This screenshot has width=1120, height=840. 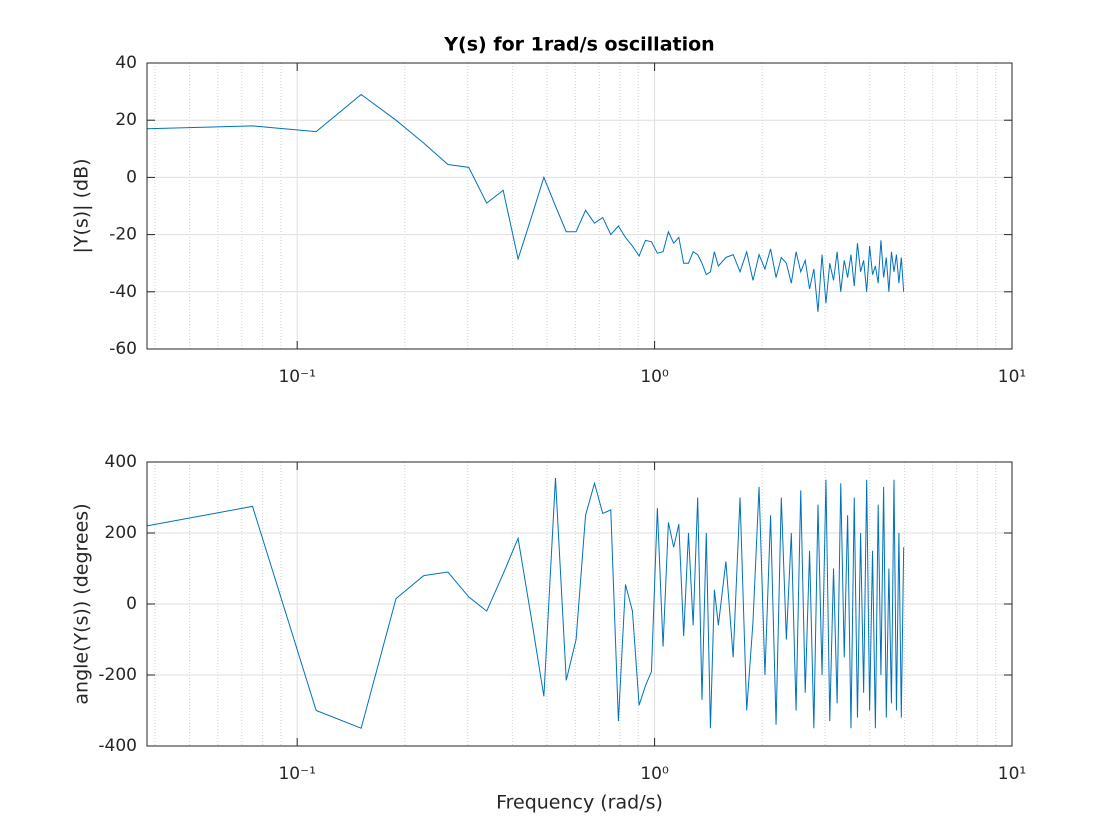 What do you see at coordinates (123, 292) in the screenshot?
I see `y-tick-label: -40` at bounding box center [123, 292].